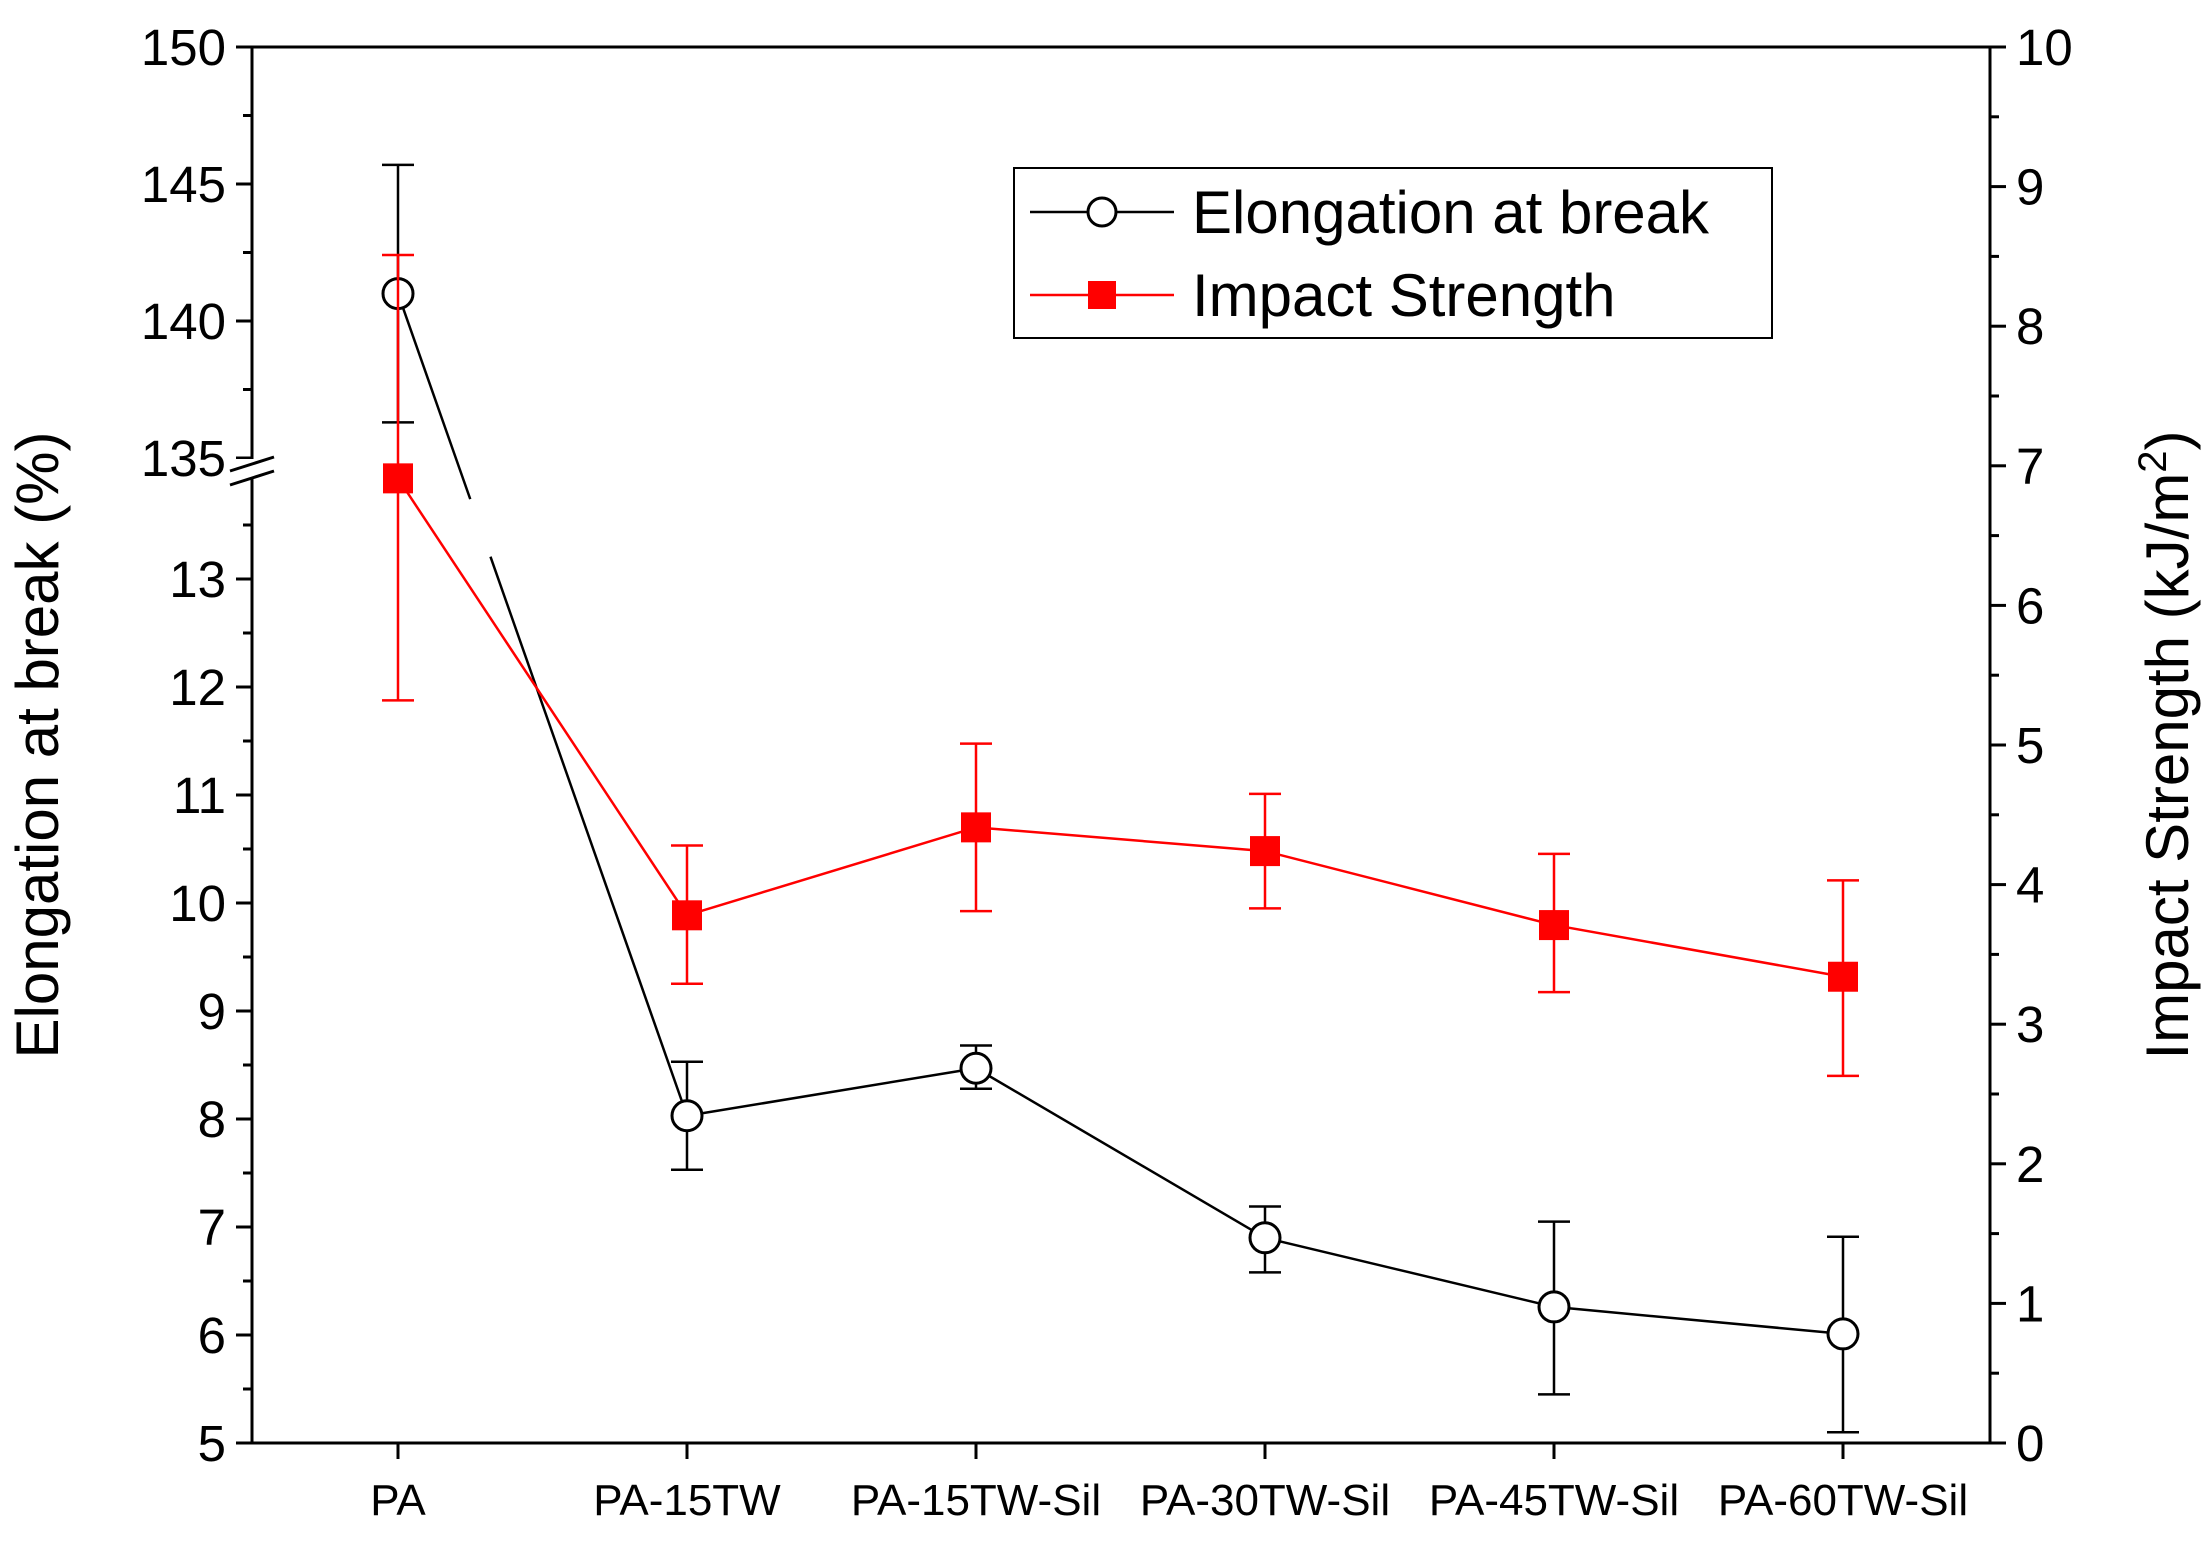 This screenshot has height=1554, width=2204. I want to click on x-tick-label: PA-15TW-Sil, so click(976, 1500).